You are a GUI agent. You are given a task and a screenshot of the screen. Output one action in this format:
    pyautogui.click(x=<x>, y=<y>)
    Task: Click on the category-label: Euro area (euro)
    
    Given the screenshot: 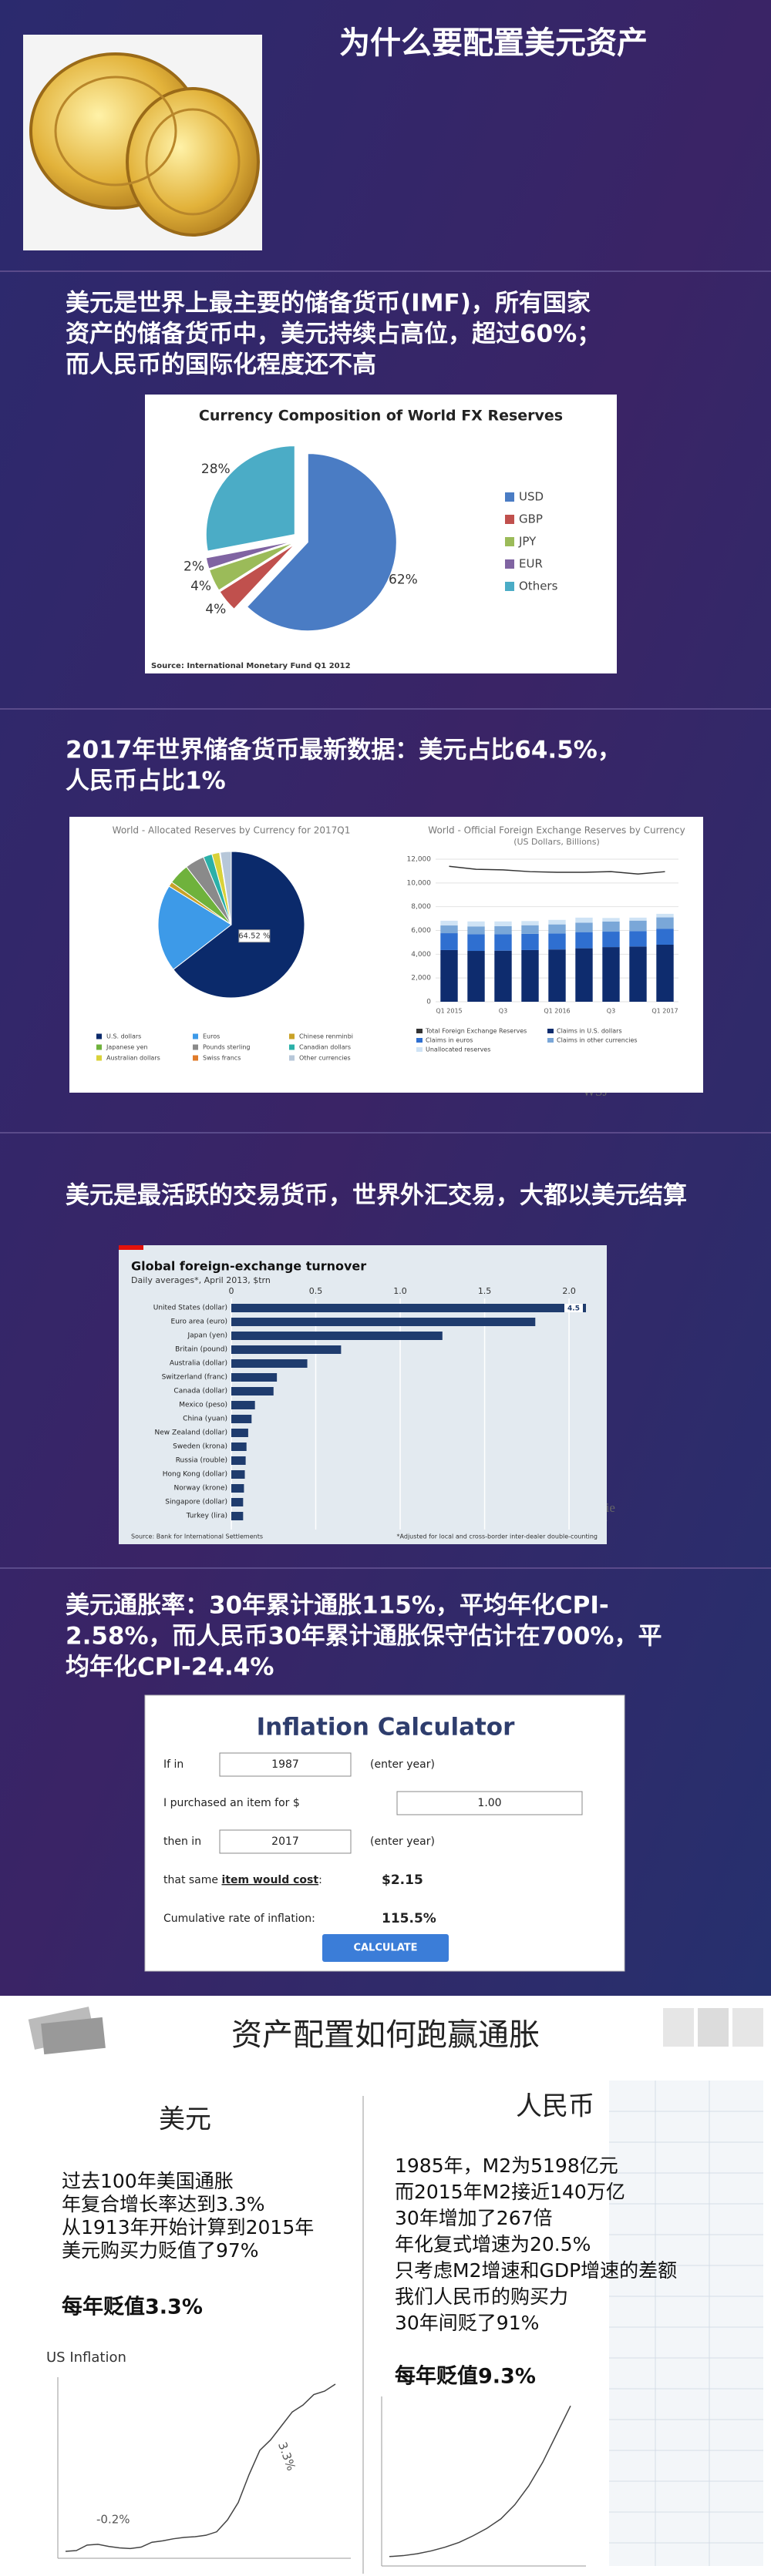 What is the action you would take?
    pyautogui.click(x=199, y=1322)
    